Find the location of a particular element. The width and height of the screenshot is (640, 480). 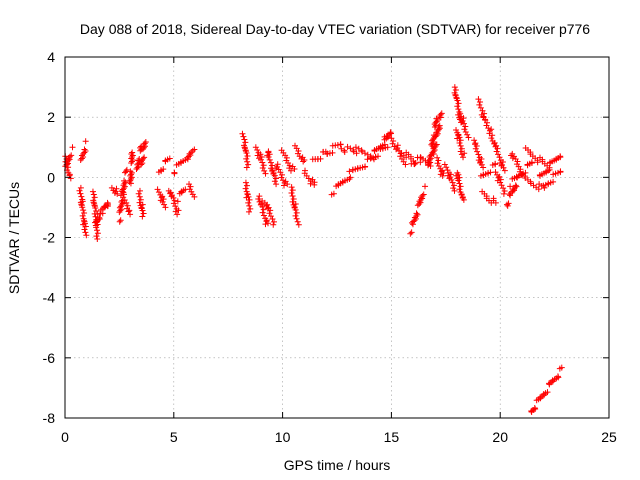

y-tick-label: -8 is located at coordinates (49, 418).